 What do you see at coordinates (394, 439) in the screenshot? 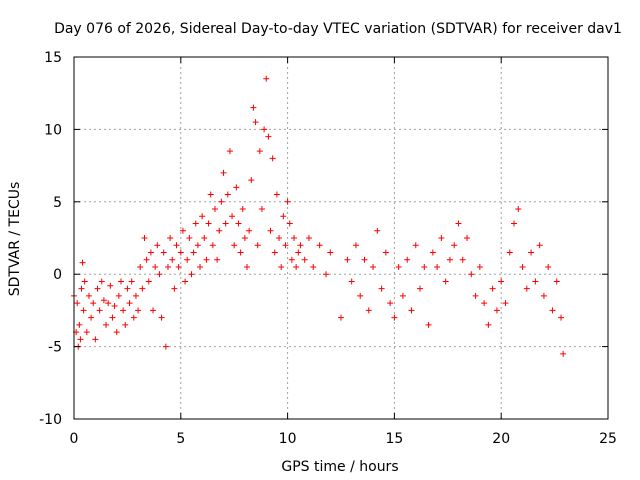
I see `x-tick-label: 15` at bounding box center [394, 439].